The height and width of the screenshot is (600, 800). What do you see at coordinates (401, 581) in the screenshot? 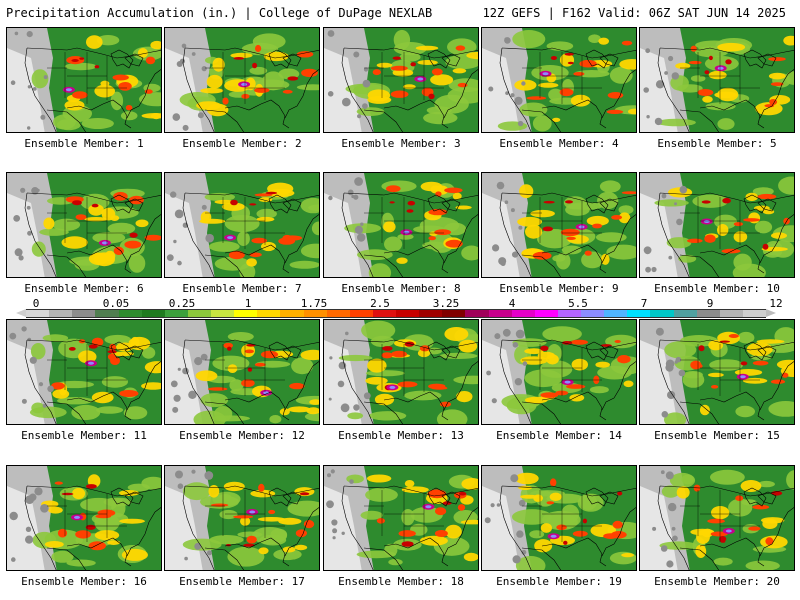
I see `ensemble-member-label: Ensemble Member: 18` at bounding box center [401, 581].